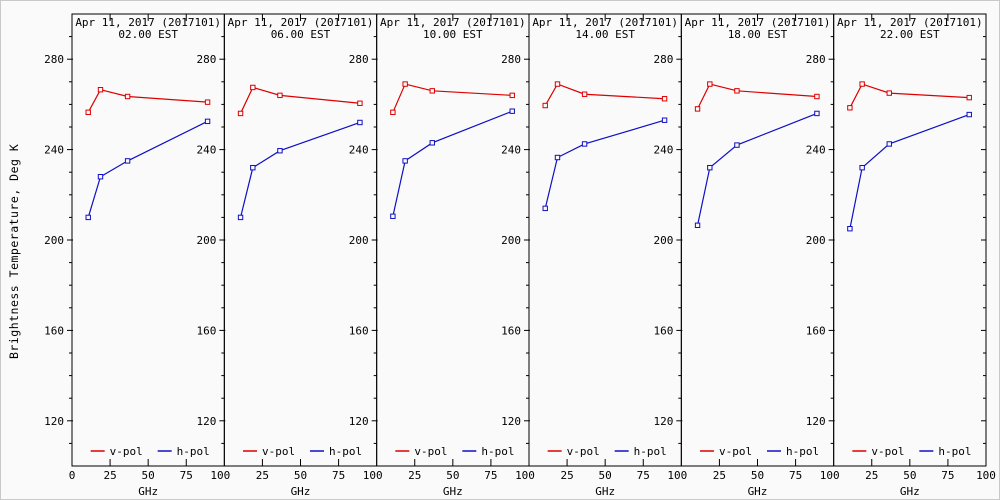 The height and width of the screenshot is (500, 1000). Describe the element at coordinates (453, 34) in the screenshot. I see `panel-title-time: 10.00 EST` at that location.